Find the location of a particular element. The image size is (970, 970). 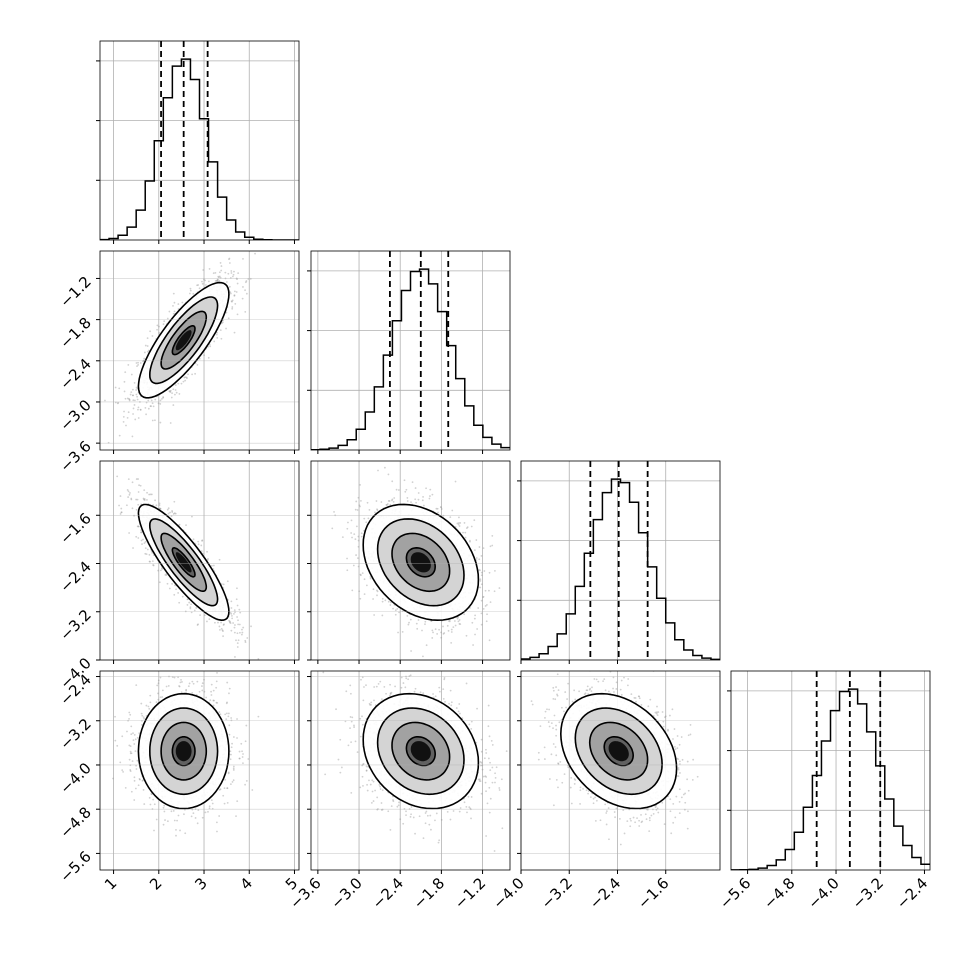

histogram-step-line is located at coordinates (199, 149).